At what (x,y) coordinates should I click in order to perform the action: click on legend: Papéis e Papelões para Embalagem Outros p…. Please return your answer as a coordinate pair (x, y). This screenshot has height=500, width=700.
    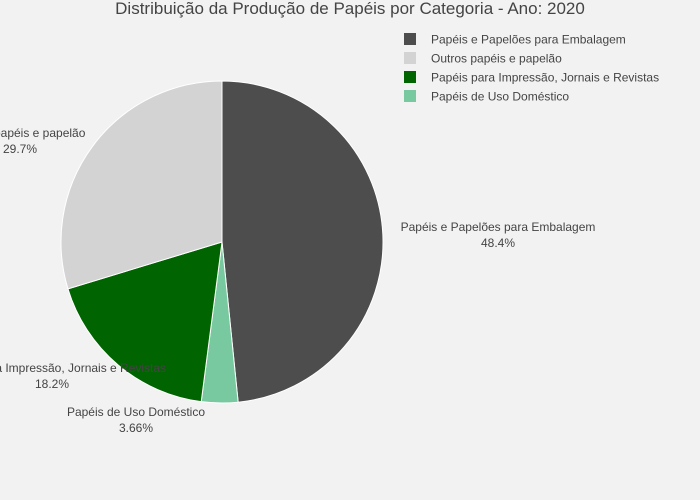
    Looking at the image, I should click on (531, 68).